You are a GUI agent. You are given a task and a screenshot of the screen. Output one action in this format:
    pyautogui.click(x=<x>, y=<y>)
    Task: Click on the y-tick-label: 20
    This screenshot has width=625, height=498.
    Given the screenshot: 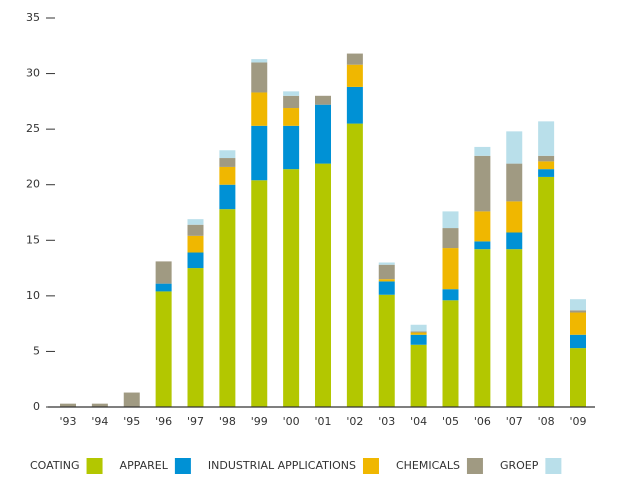 What is the action you would take?
    pyautogui.click(x=33, y=184)
    